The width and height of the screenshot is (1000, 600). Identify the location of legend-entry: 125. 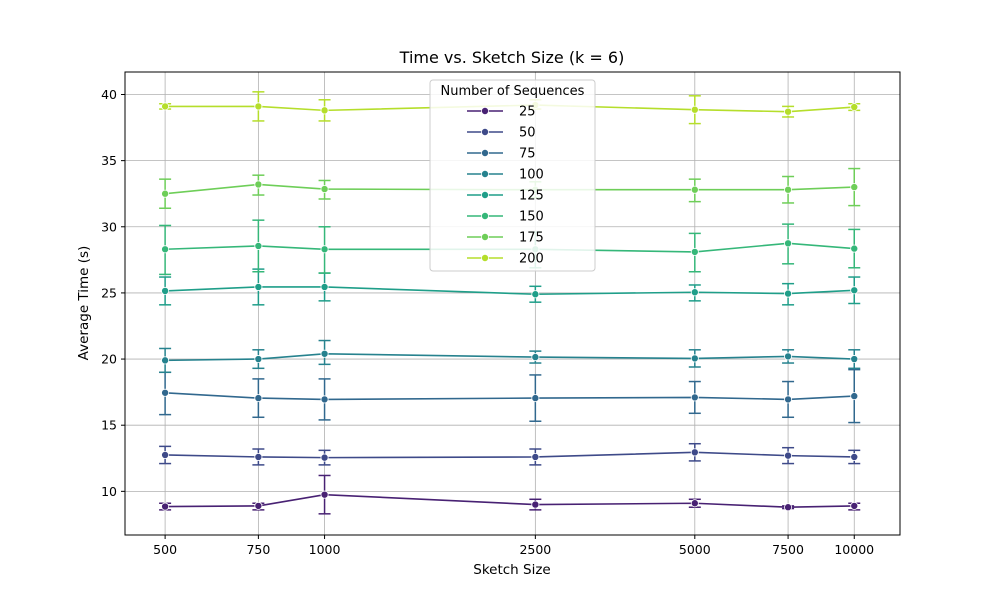
(505, 196).